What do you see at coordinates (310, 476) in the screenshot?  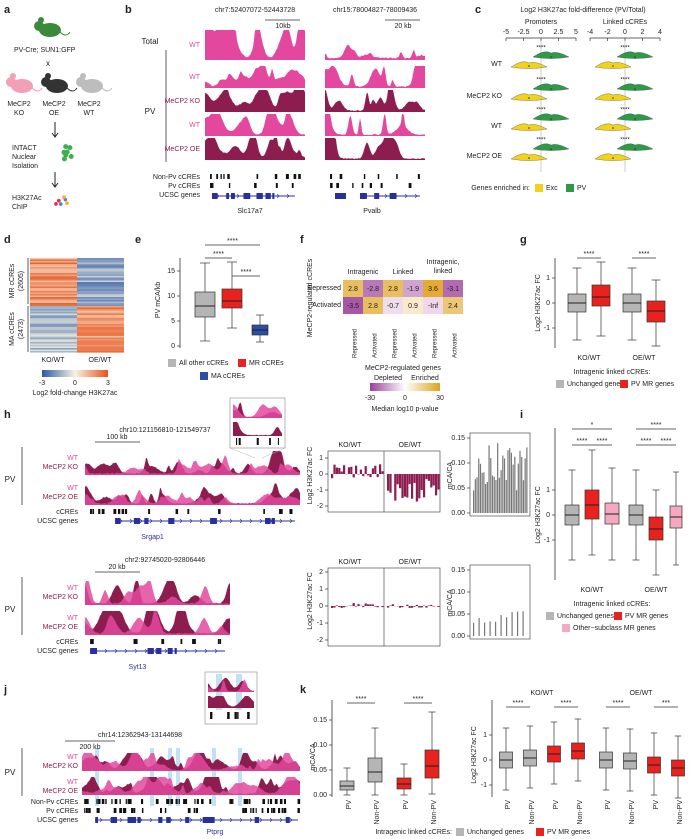 I see `label: Log2 H3K27ac FC` at bounding box center [310, 476].